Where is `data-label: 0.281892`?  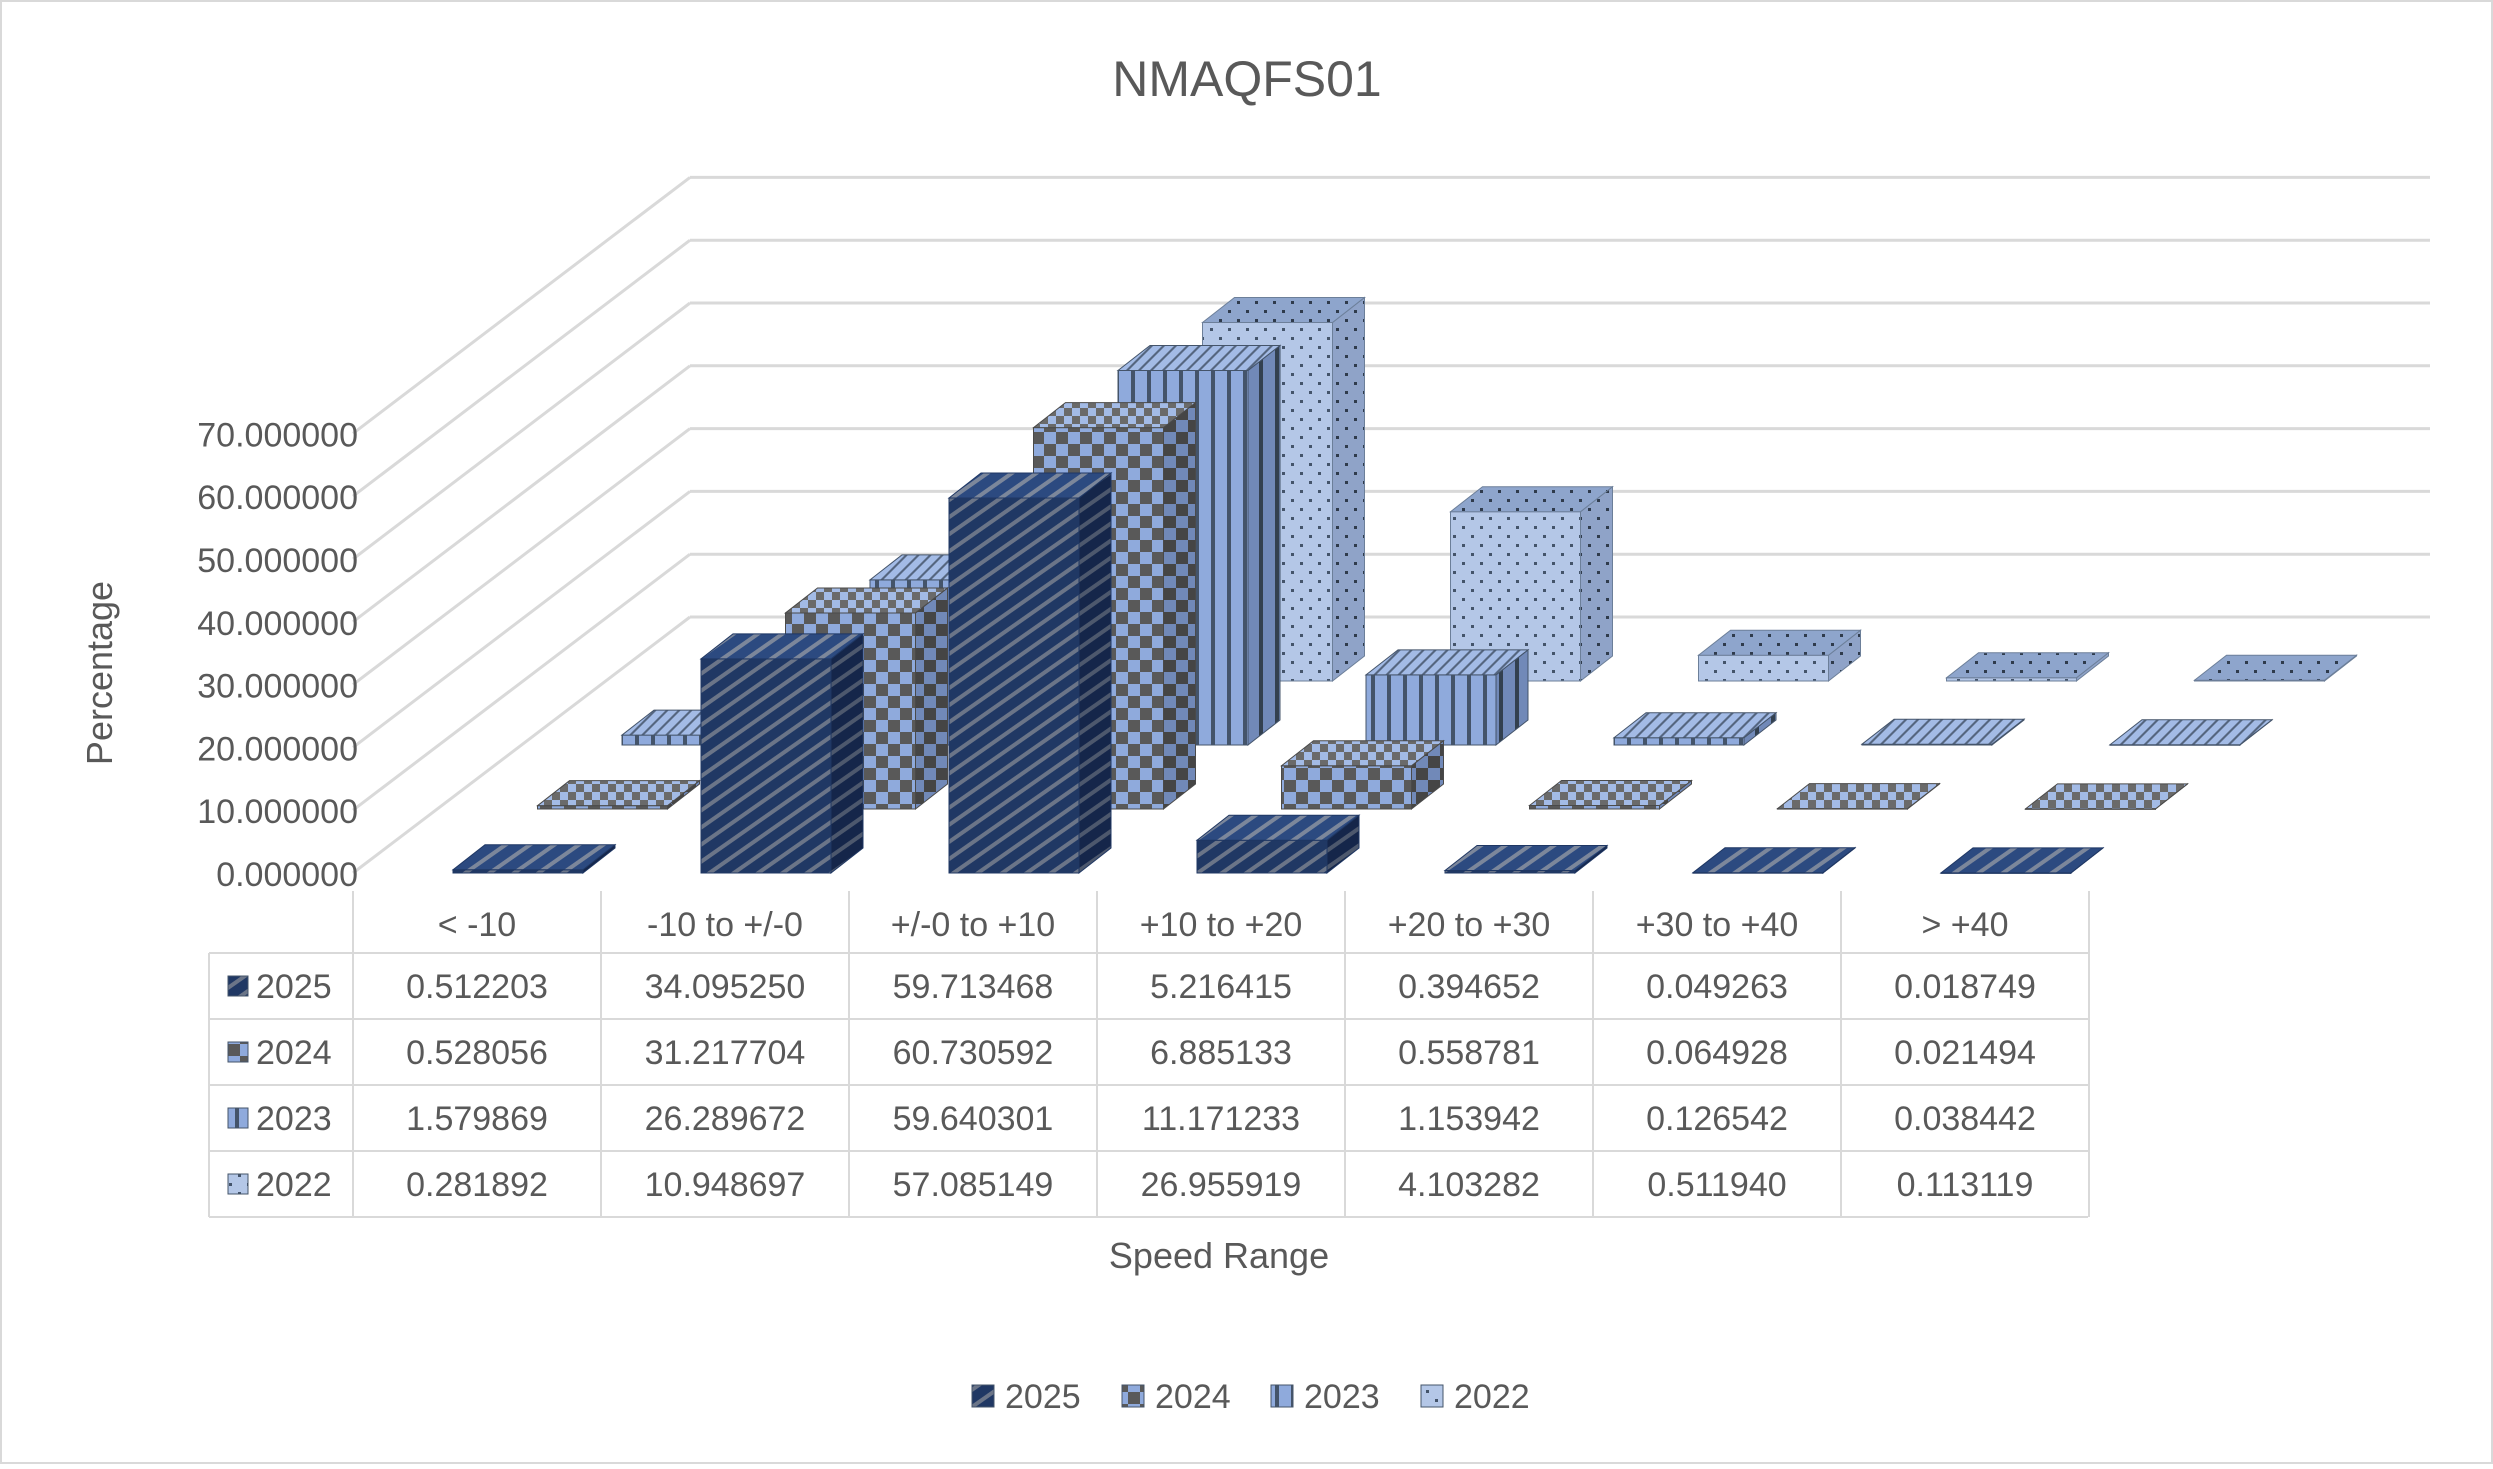 data-label: 0.281892 is located at coordinates (477, 1185).